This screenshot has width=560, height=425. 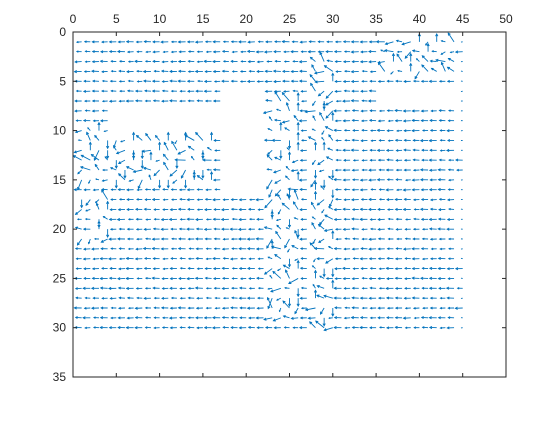 I want to click on x-tick-label: 20, so click(x=247, y=19).